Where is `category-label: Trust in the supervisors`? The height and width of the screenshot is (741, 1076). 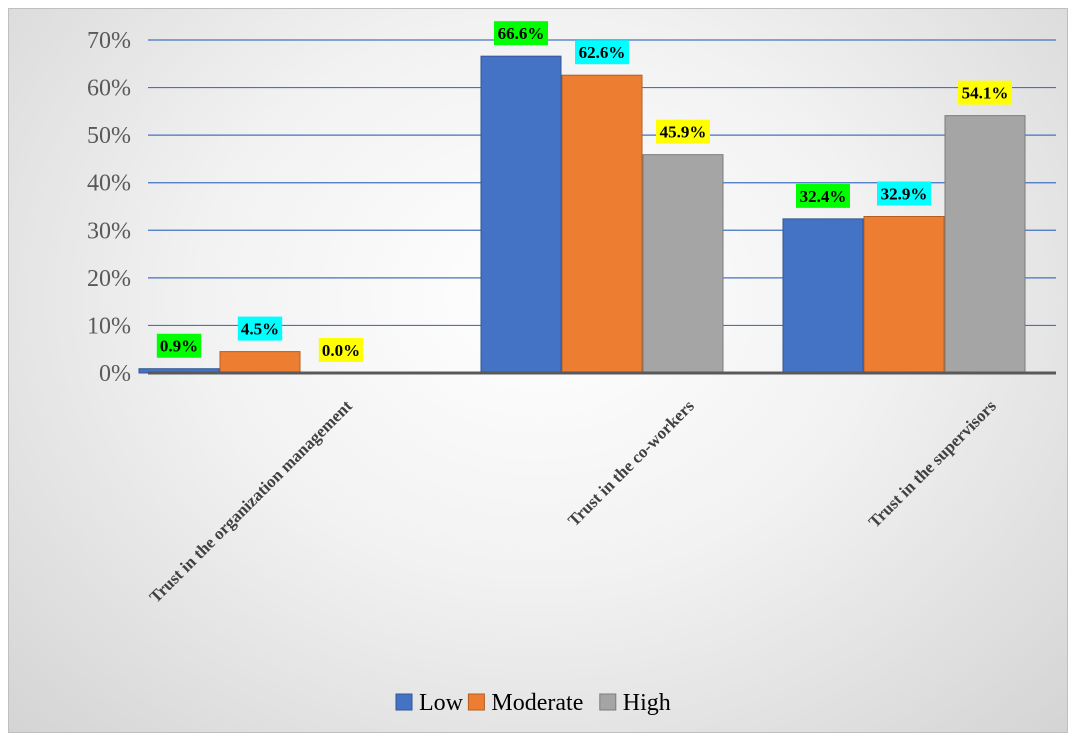
category-label: Trust in the supervisors is located at coordinates (932, 463).